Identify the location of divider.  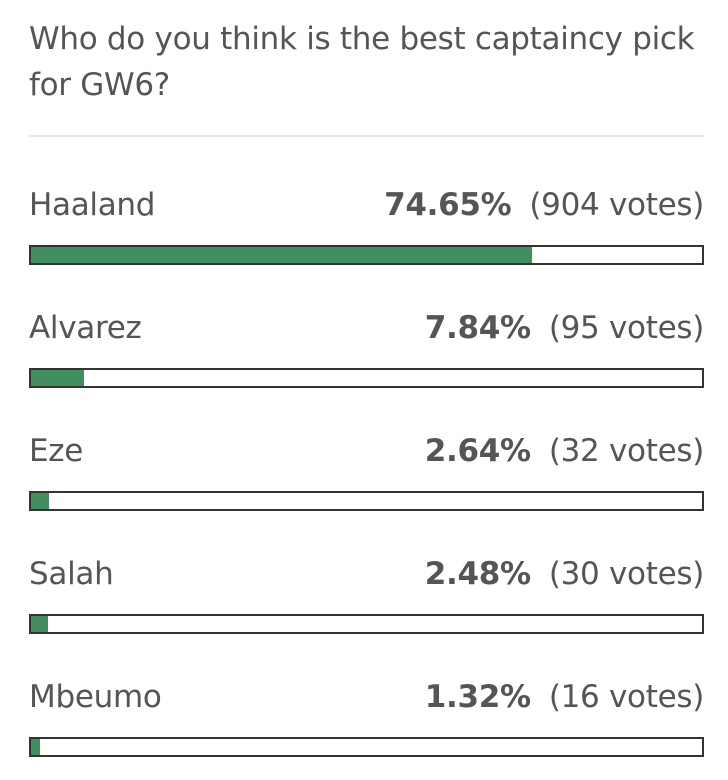
(366, 136).